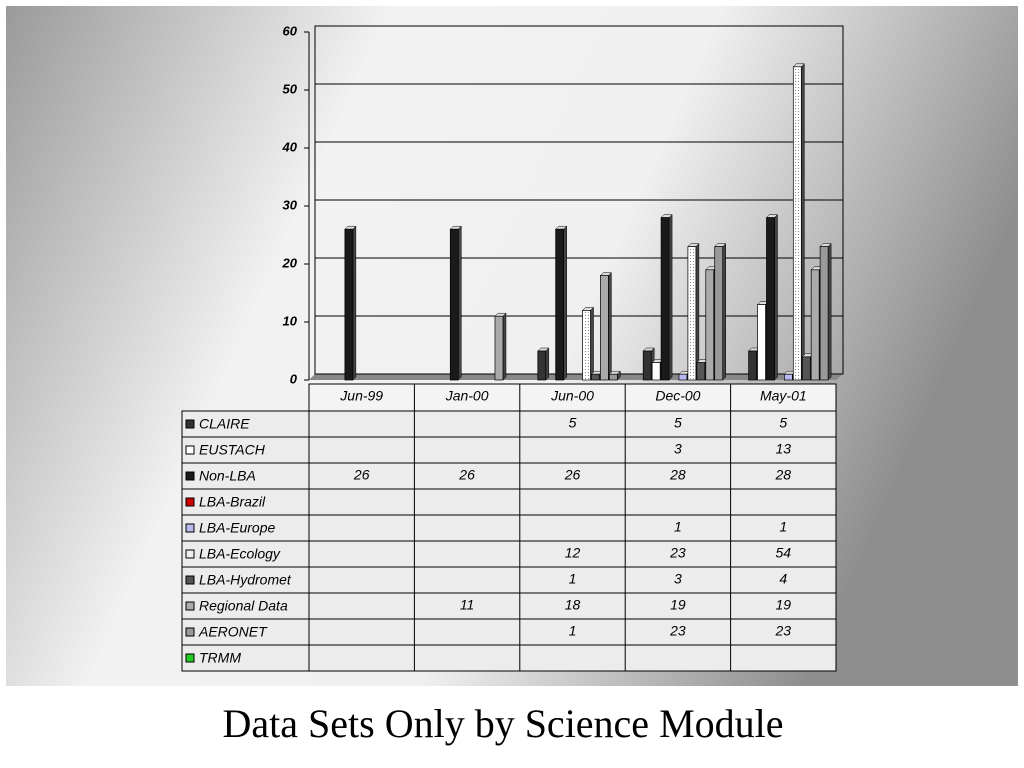 The image size is (1024, 768). What do you see at coordinates (232, 450) in the screenshot?
I see `legend-label: EUSTACH` at bounding box center [232, 450].